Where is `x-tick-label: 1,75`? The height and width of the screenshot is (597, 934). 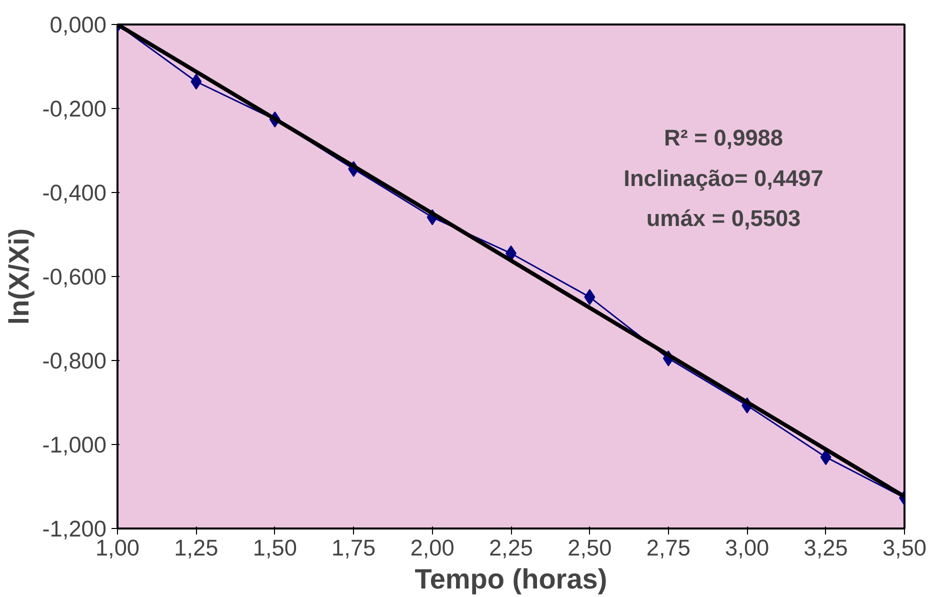
x-tick-label: 1,75 is located at coordinates (354, 547).